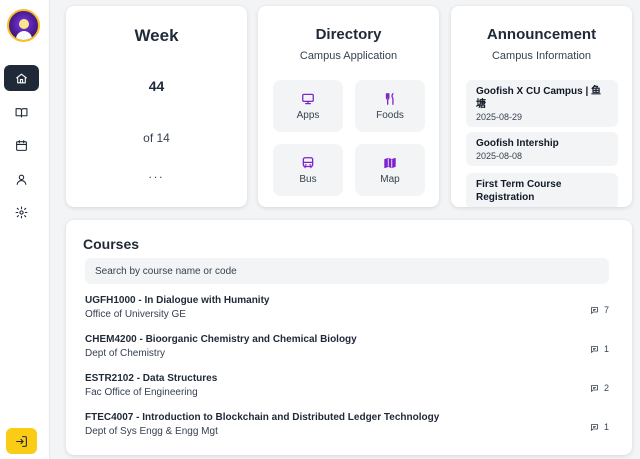  What do you see at coordinates (111, 244) in the screenshot?
I see `courses-title: Courses` at bounding box center [111, 244].